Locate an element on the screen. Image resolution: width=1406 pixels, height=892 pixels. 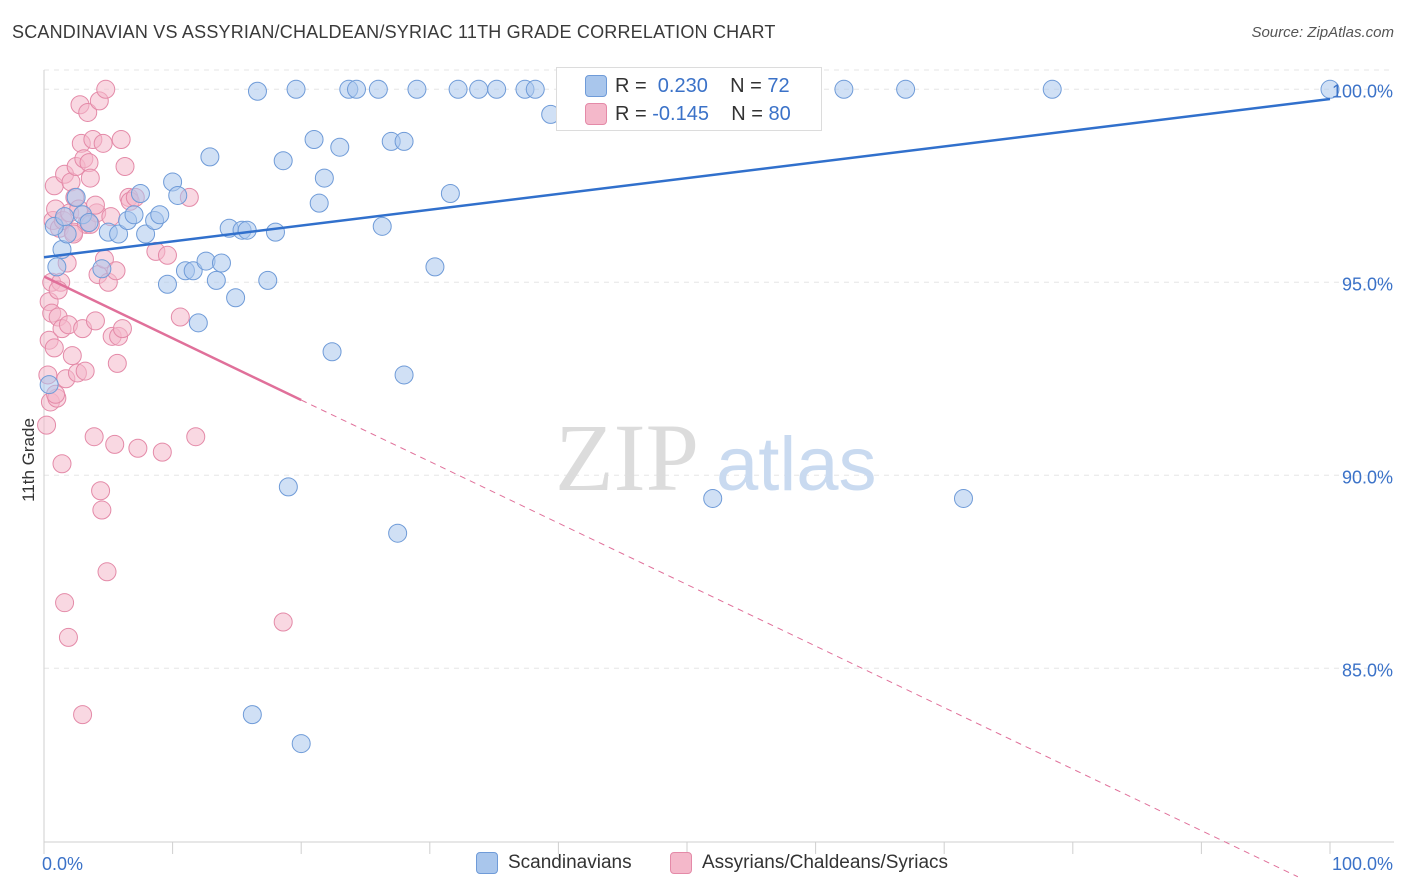
x-tick-label: 100.0% is located at coordinates (1362, 864).